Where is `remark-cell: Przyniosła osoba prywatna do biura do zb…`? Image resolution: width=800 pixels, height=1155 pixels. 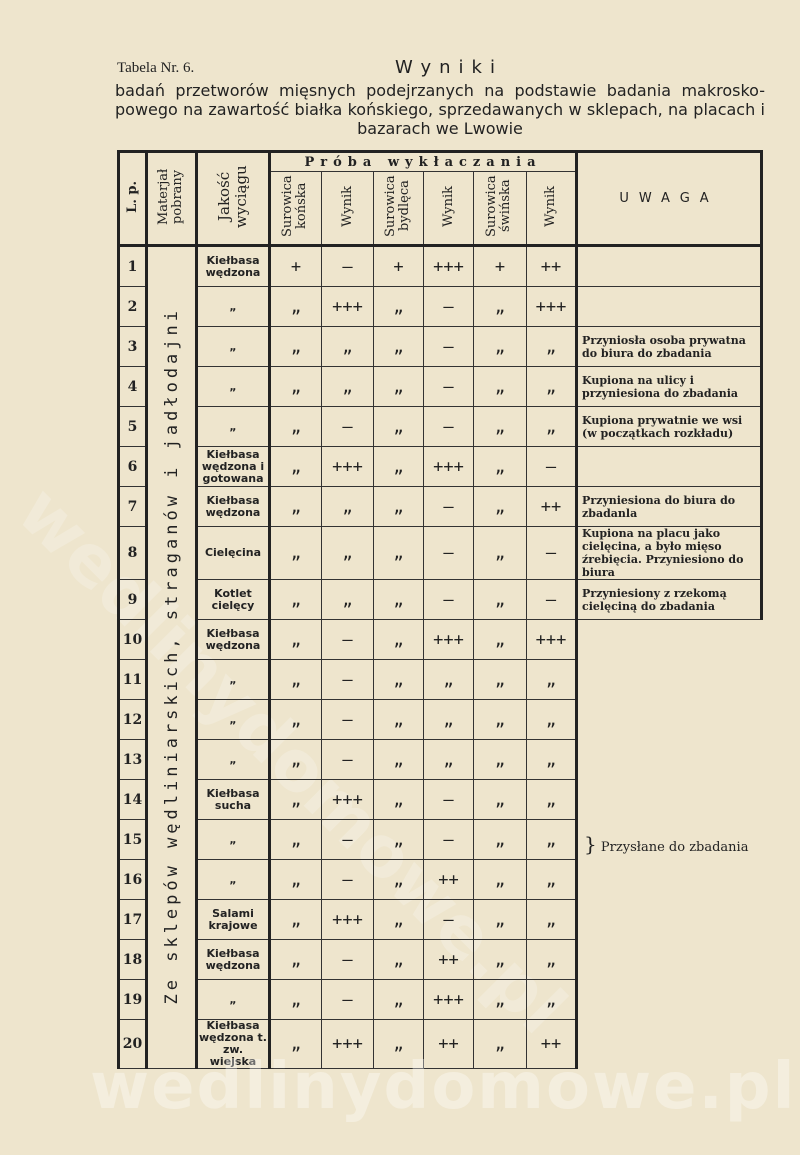 remark-cell: Przyniosła osoba prywatna do biura do zb… is located at coordinates (669, 346).